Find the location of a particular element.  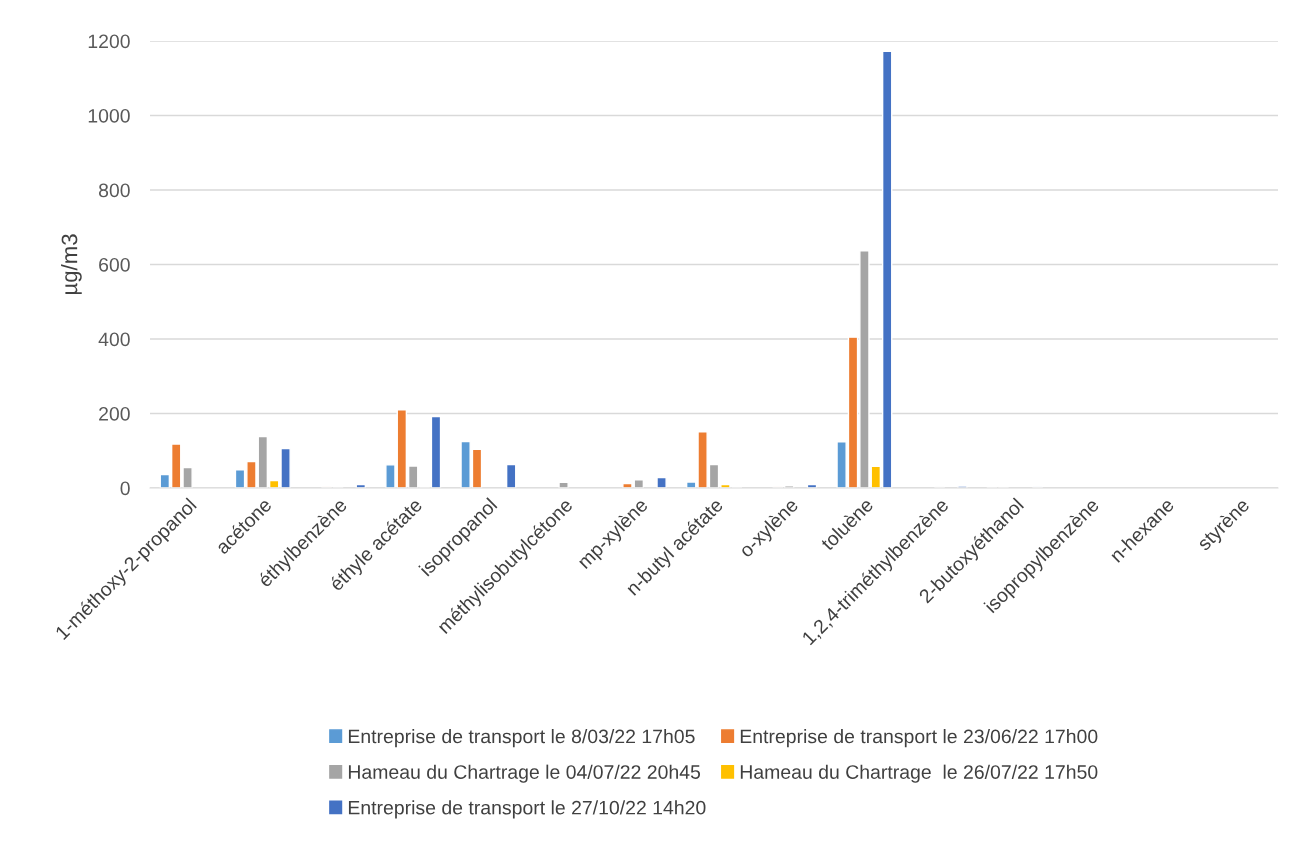

y-tick-label: 600 is located at coordinates (114, 264).